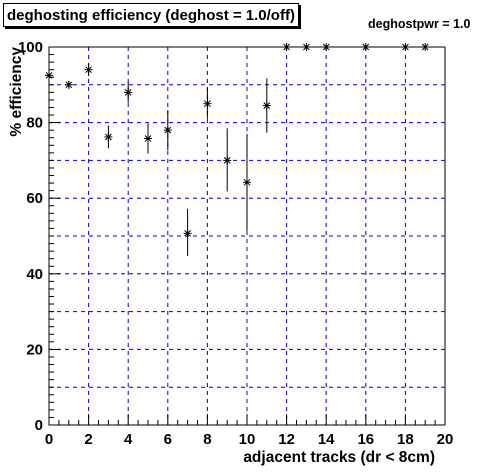 This screenshot has height=472, width=496. What do you see at coordinates (34, 123) in the screenshot?
I see `y-tick-label: 80` at bounding box center [34, 123].